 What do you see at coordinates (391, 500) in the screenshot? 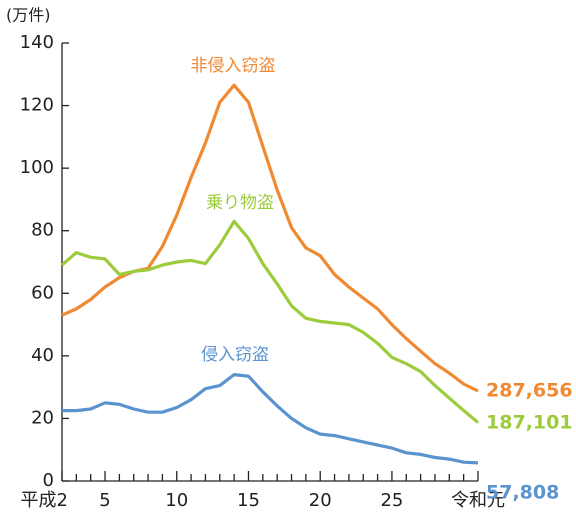
I see `x-tick-label: 25` at bounding box center [391, 500].